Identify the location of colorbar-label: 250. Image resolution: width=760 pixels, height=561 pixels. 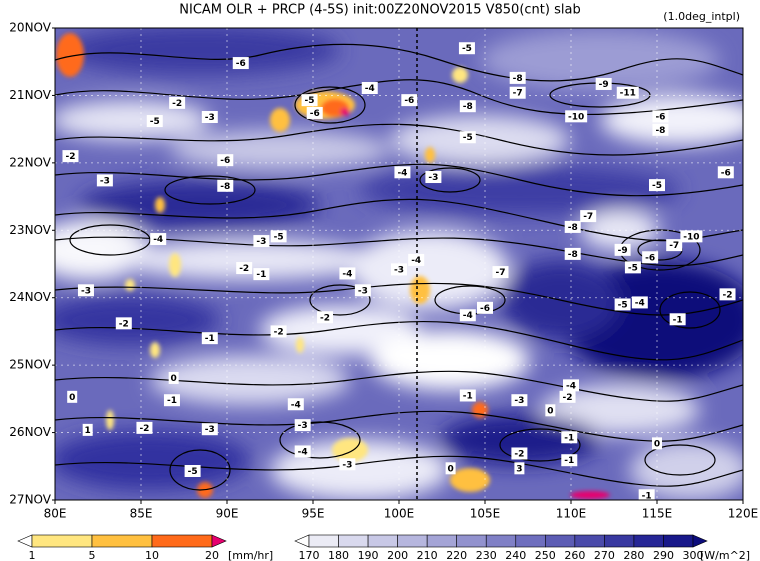
(545, 555).